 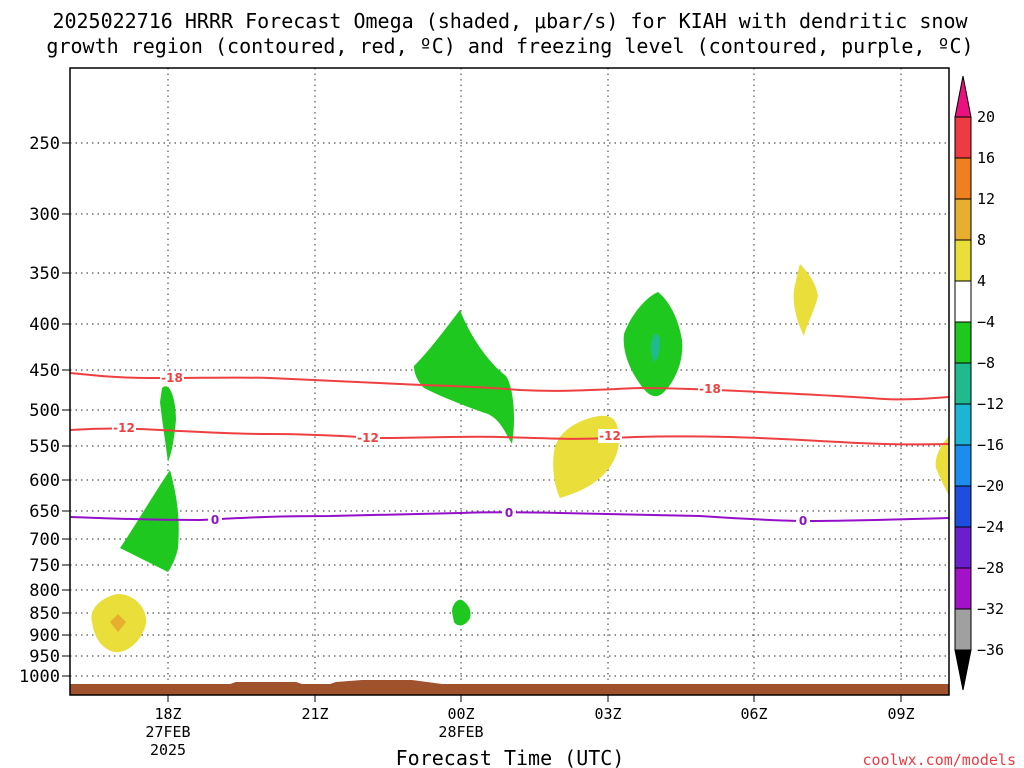 I want to click on colorbar-label: −28, so click(x=990, y=568).